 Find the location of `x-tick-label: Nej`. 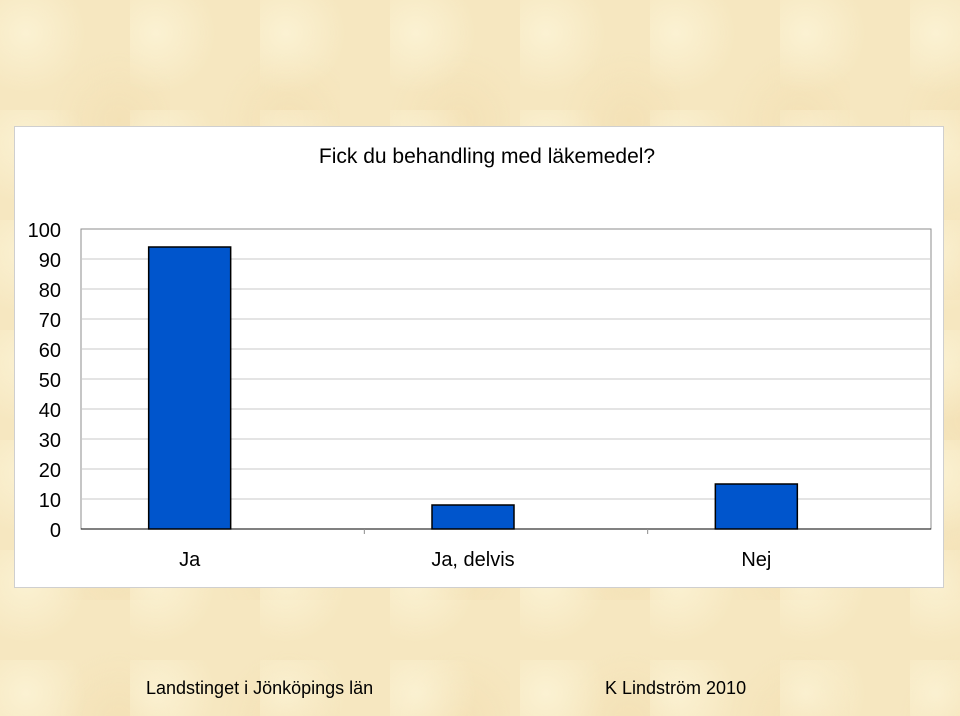

x-tick-label: Nej is located at coordinates (756, 560).